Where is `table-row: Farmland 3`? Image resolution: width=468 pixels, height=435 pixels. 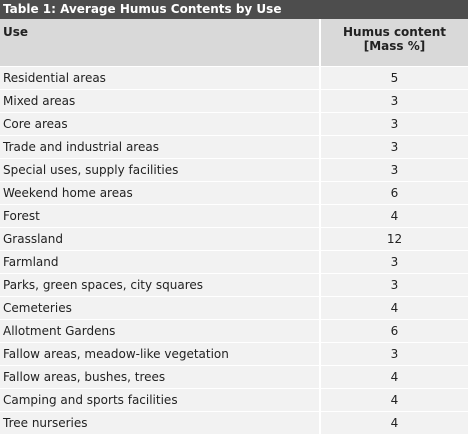
table-row: Farmland 3 is located at coordinates (234, 262).